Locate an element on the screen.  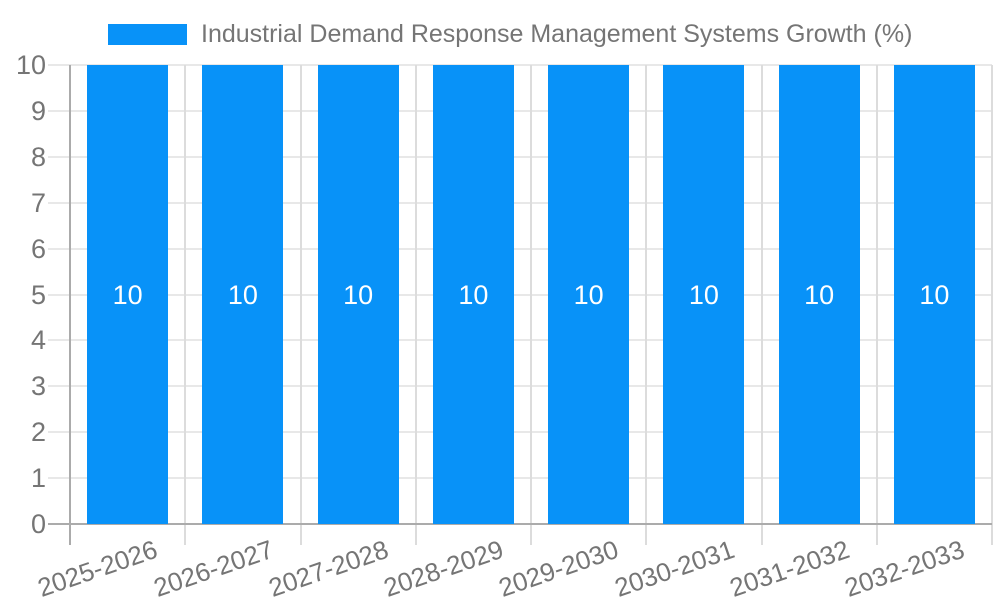
y-axis-tick-label: 9 is located at coordinates (38, 110).